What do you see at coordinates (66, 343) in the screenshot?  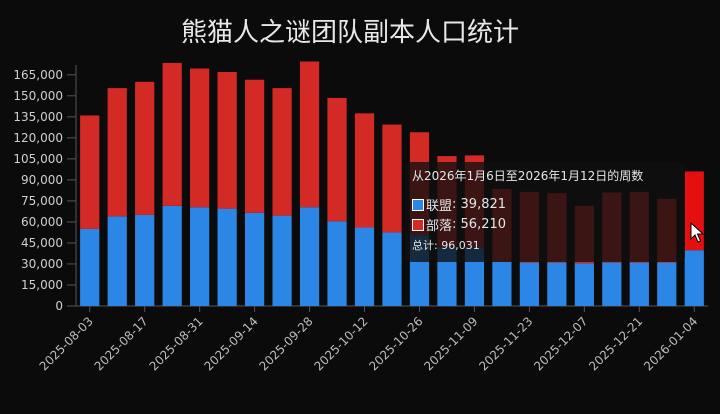 I see `x-tick-label: 2025-08-03` at bounding box center [66, 343].